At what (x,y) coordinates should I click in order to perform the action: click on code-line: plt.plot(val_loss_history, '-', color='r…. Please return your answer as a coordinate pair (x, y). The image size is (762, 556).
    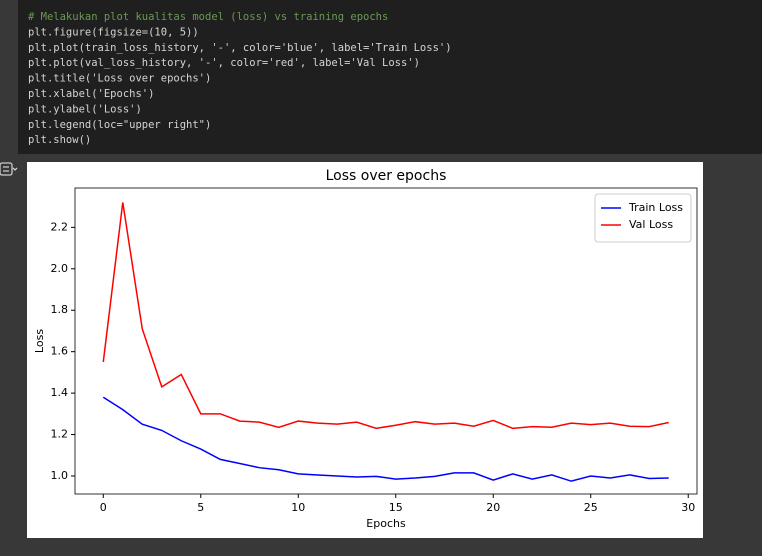
    Looking at the image, I should click on (224, 63).